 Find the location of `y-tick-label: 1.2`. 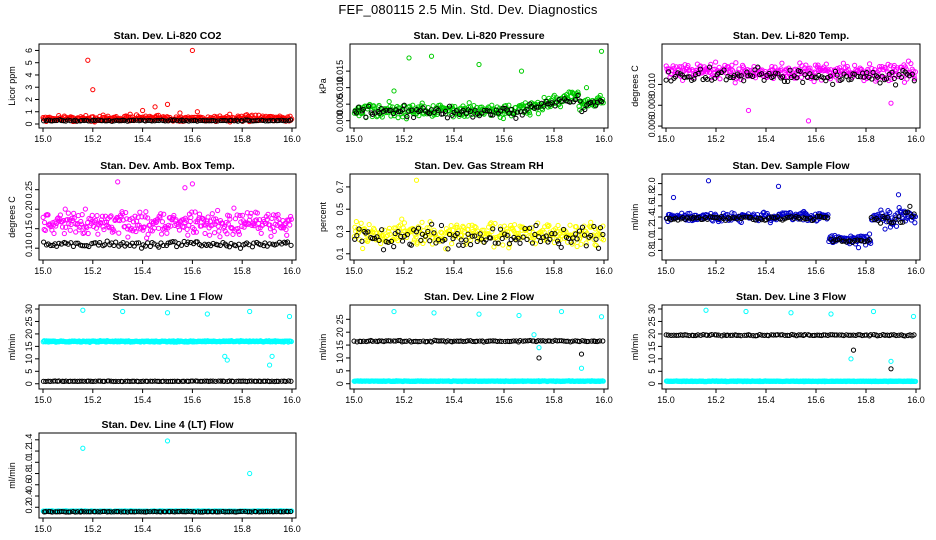

y-tick-label: 1.2 is located at coordinates (652, 228).